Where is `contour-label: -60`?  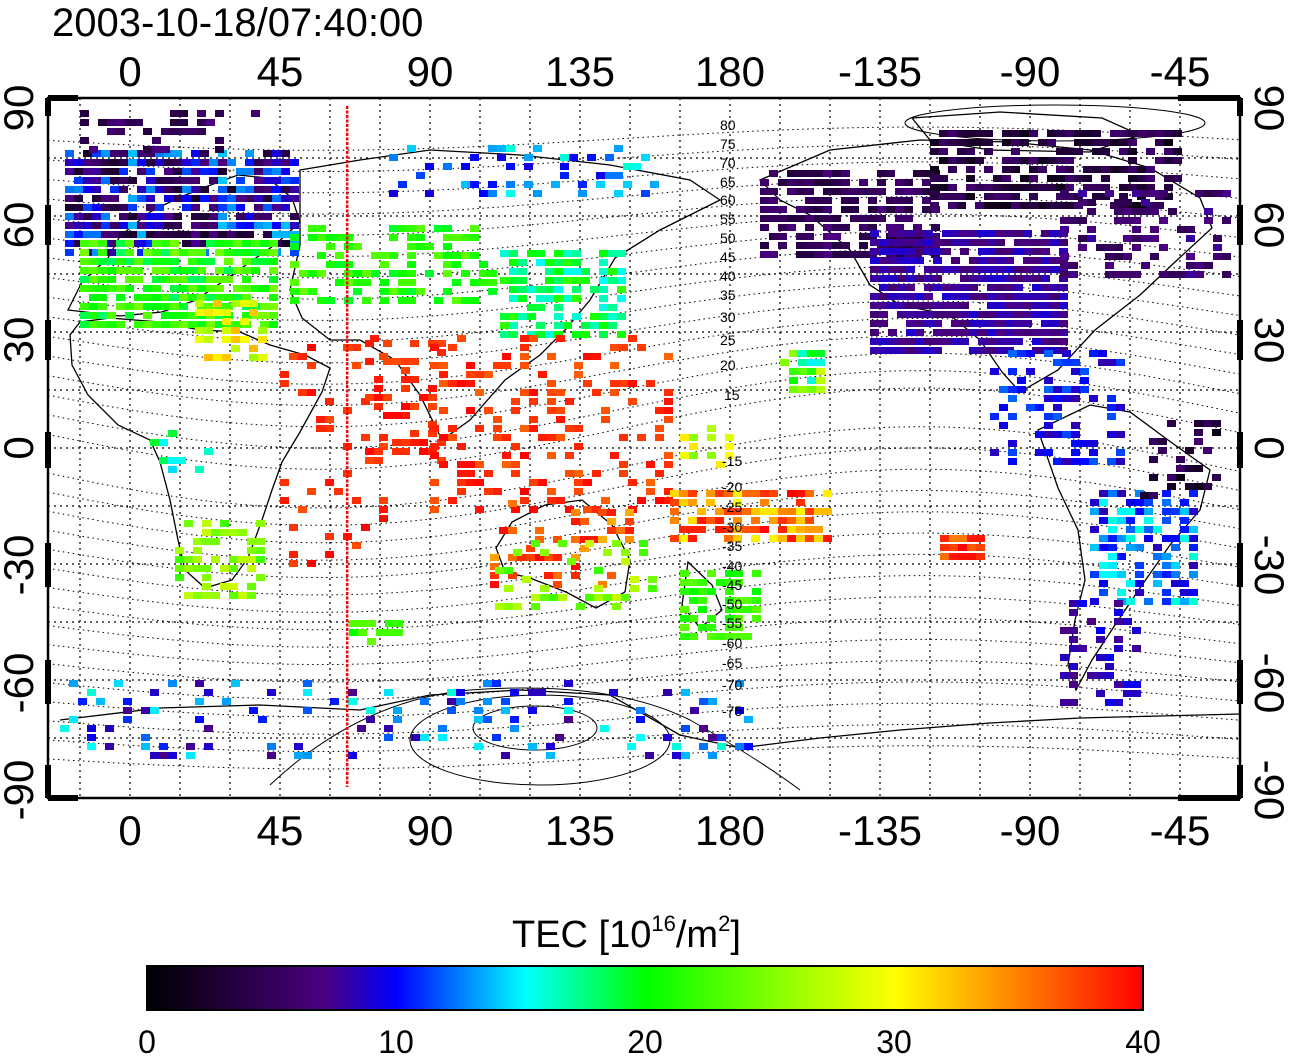 contour-label: -60 is located at coordinates (732, 643).